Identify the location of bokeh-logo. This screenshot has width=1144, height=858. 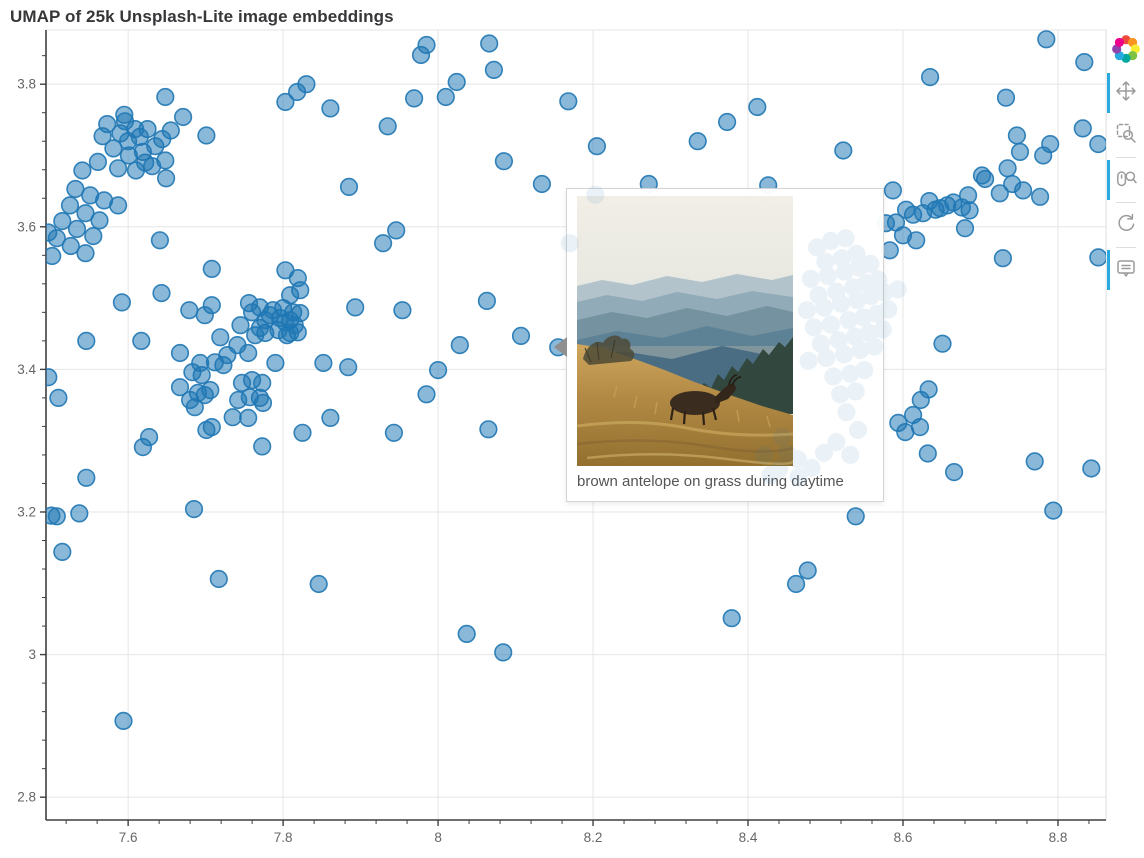
(1126, 49).